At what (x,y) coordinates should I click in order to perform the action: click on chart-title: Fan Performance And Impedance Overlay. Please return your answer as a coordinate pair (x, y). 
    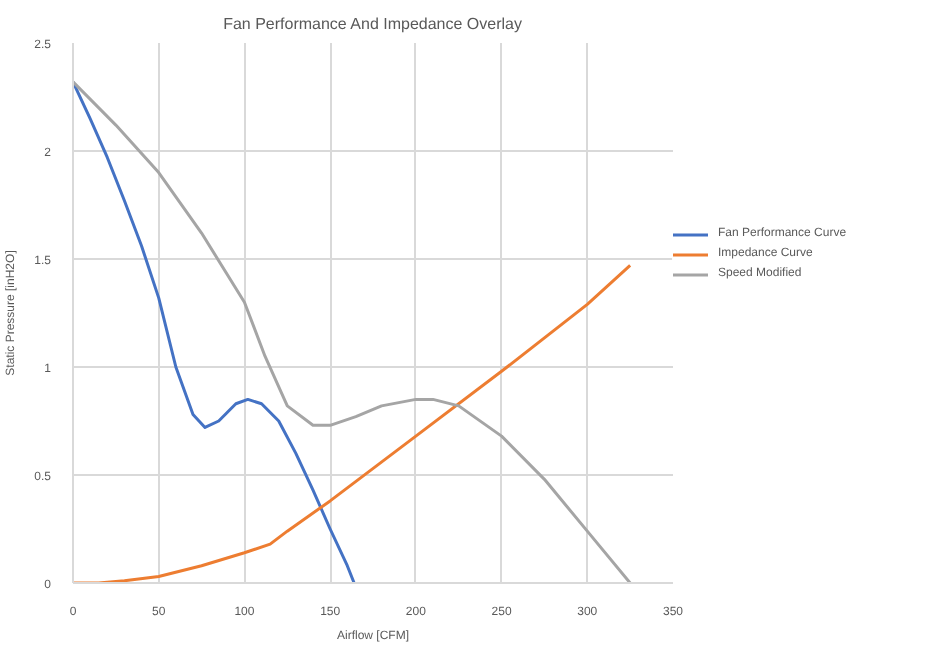
    Looking at the image, I should click on (372, 24).